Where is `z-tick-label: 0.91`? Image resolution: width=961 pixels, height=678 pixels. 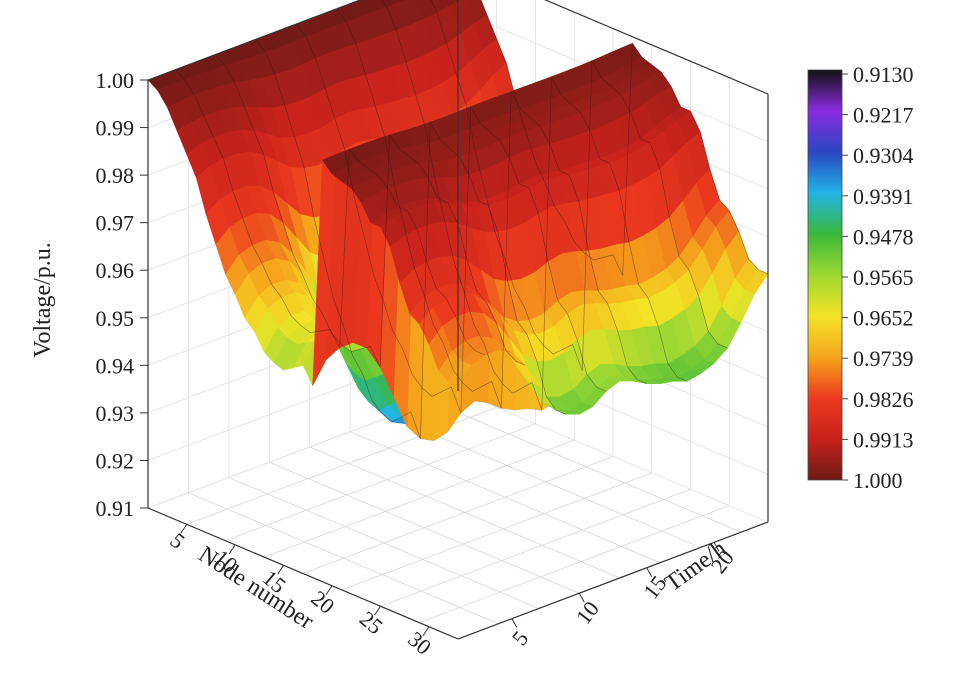
z-tick-label: 0.91 is located at coordinates (115, 508).